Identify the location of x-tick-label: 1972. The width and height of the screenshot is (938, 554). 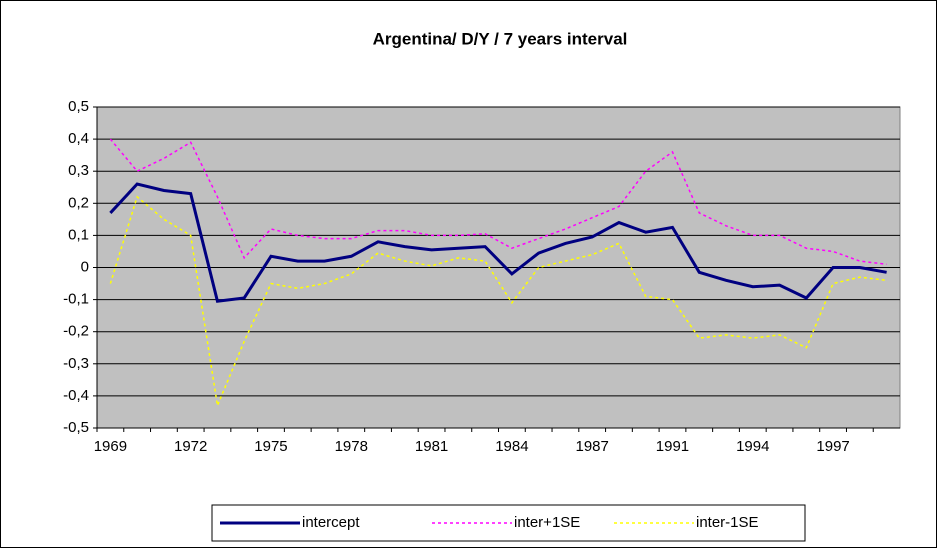
(190, 446).